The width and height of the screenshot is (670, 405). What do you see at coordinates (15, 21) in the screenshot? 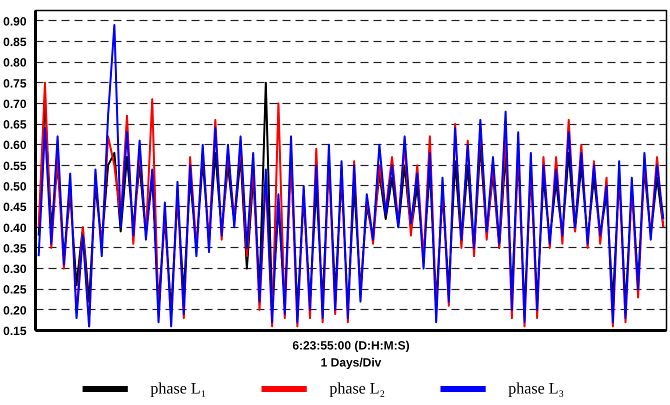
I see `y-tick-label: 0.90` at bounding box center [15, 21].